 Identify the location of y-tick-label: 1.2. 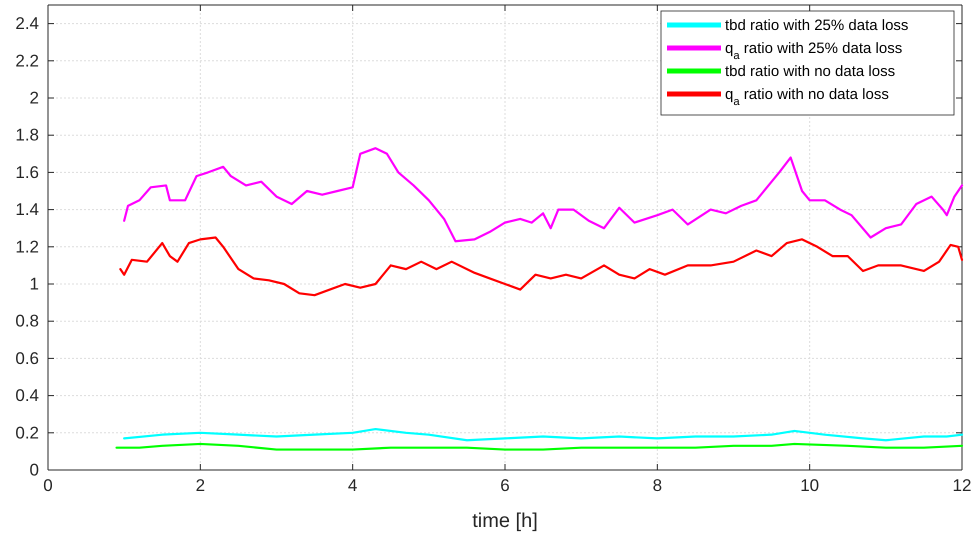
(27, 246).